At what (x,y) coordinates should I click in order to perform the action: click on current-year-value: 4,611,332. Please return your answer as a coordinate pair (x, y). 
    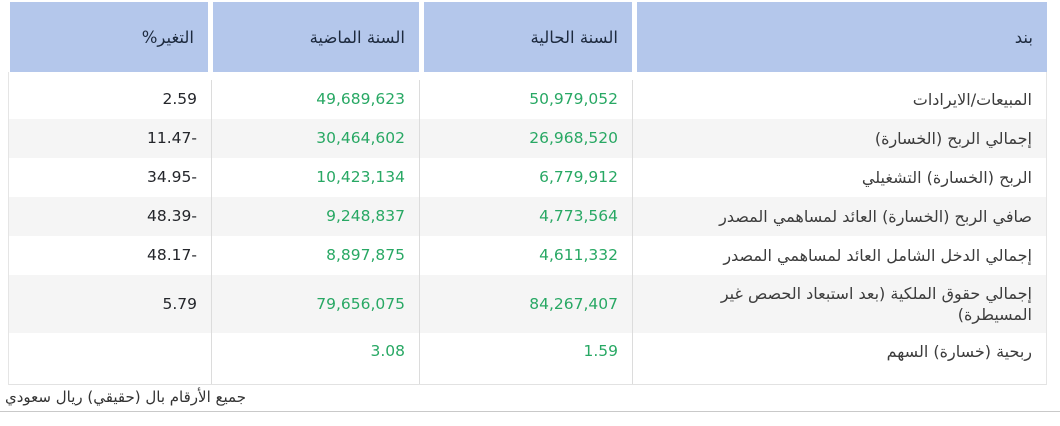
    Looking at the image, I should click on (526, 255).